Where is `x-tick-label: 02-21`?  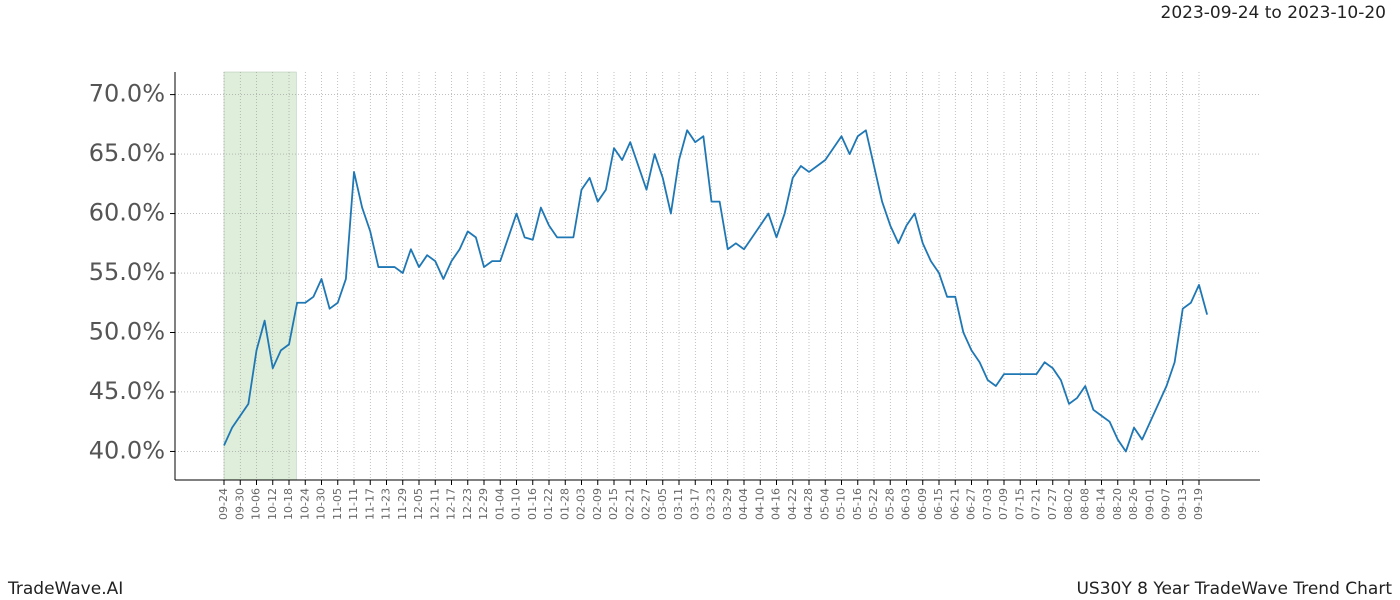
x-tick-label: 02-21 is located at coordinates (629, 504).